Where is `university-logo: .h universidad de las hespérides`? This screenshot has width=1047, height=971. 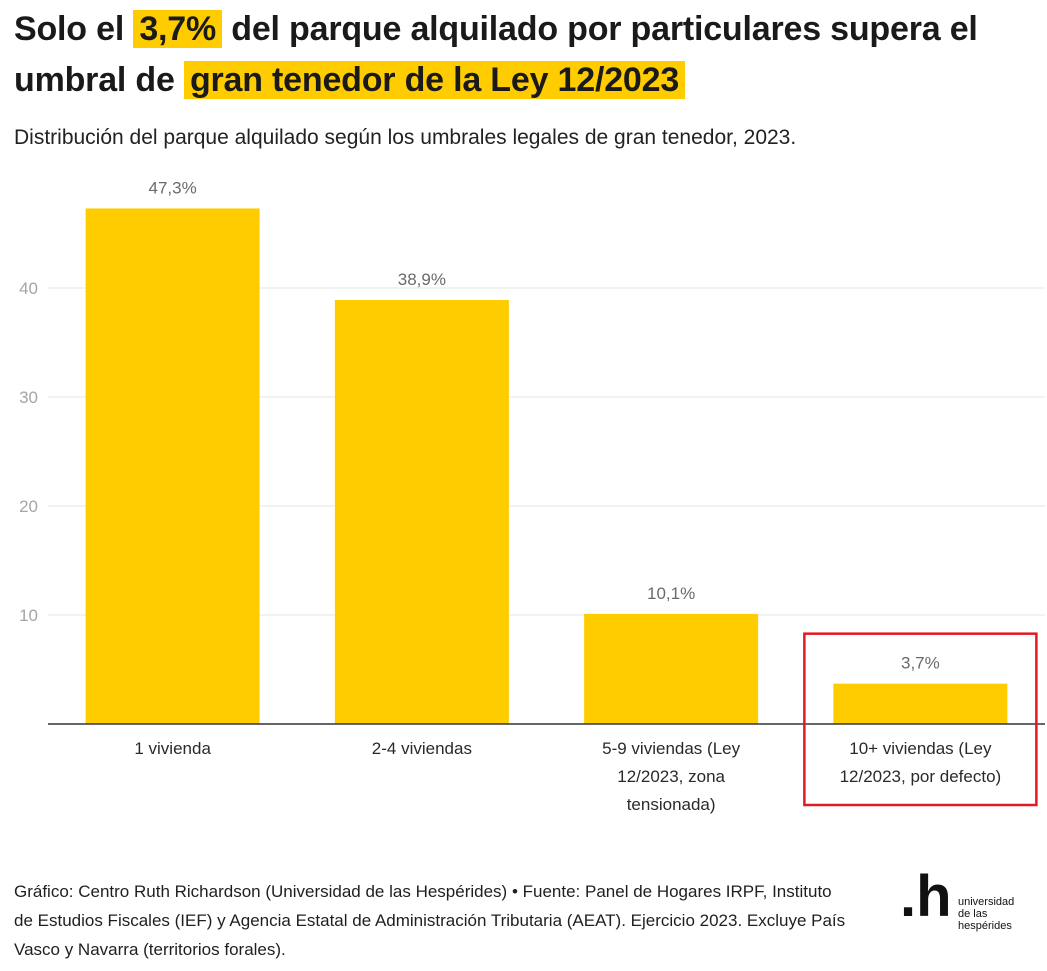 university-logo: .h universidad de las hespérides is located at coordinates (970, 902).